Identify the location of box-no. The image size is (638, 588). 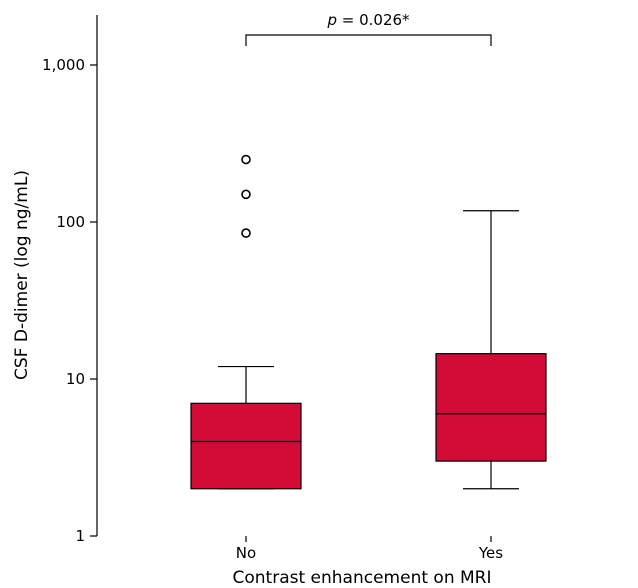
(246, 322).